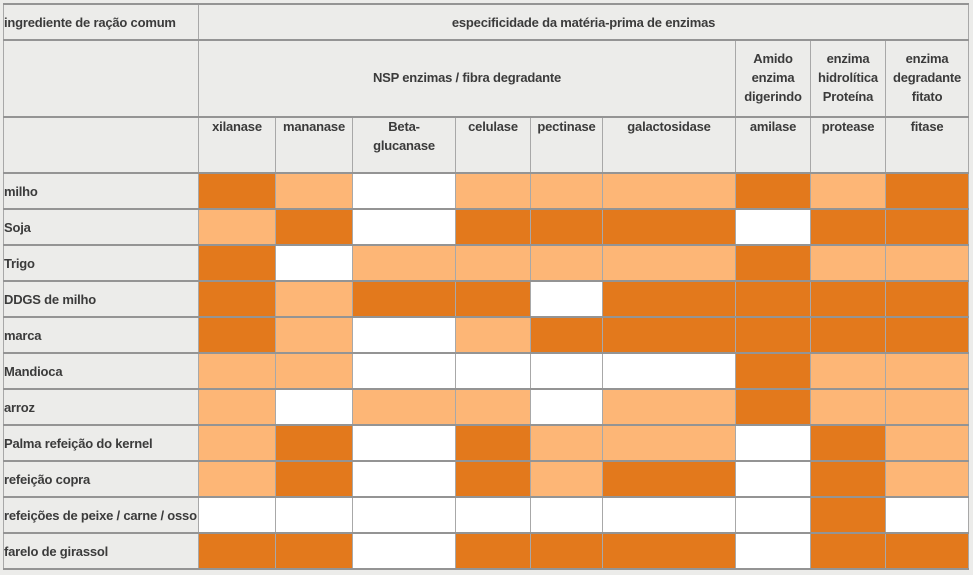 This screenshot has height=575, width=973. Describe the element at coordinates (848, 145) in the screenshot. I see `column-header-protease: protease` at that location.